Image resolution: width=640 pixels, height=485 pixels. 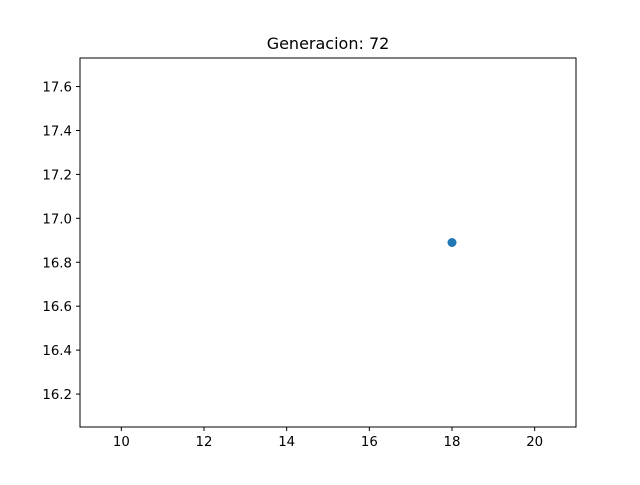 I want to click on data-points, so click(x=452, y=242).